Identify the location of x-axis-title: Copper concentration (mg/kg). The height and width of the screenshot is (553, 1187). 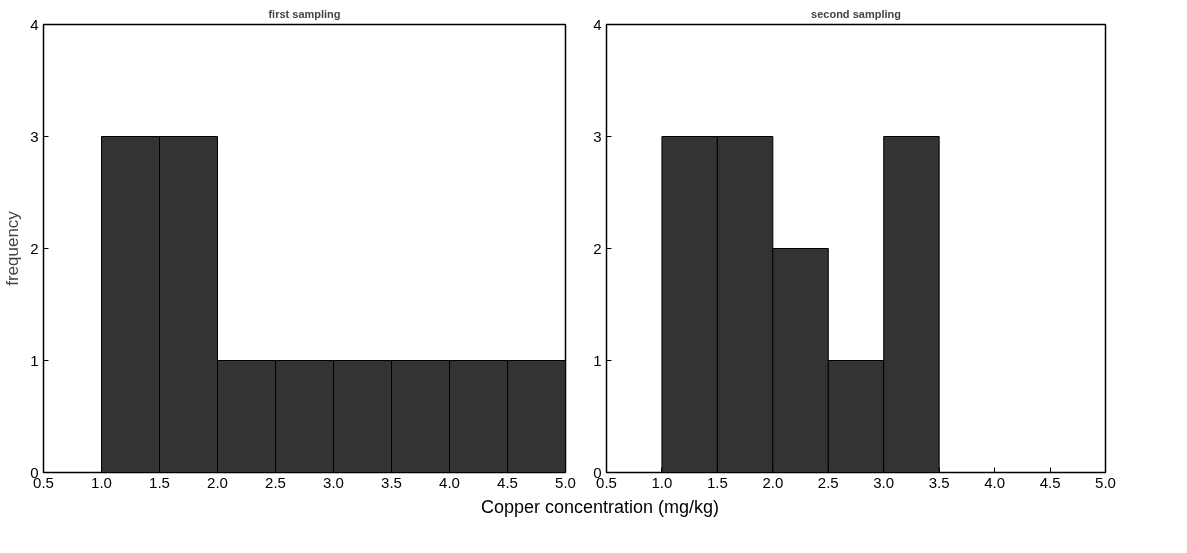
(600, 507).